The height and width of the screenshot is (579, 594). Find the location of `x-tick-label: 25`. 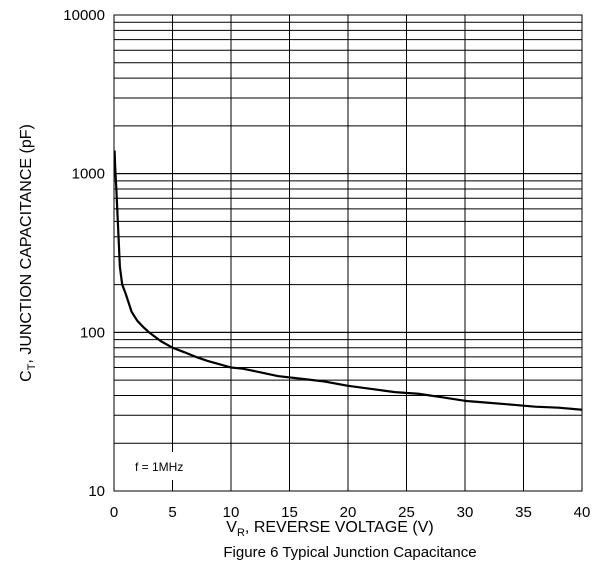

x-tick-label: 25 is located at coordinates (406, 512).